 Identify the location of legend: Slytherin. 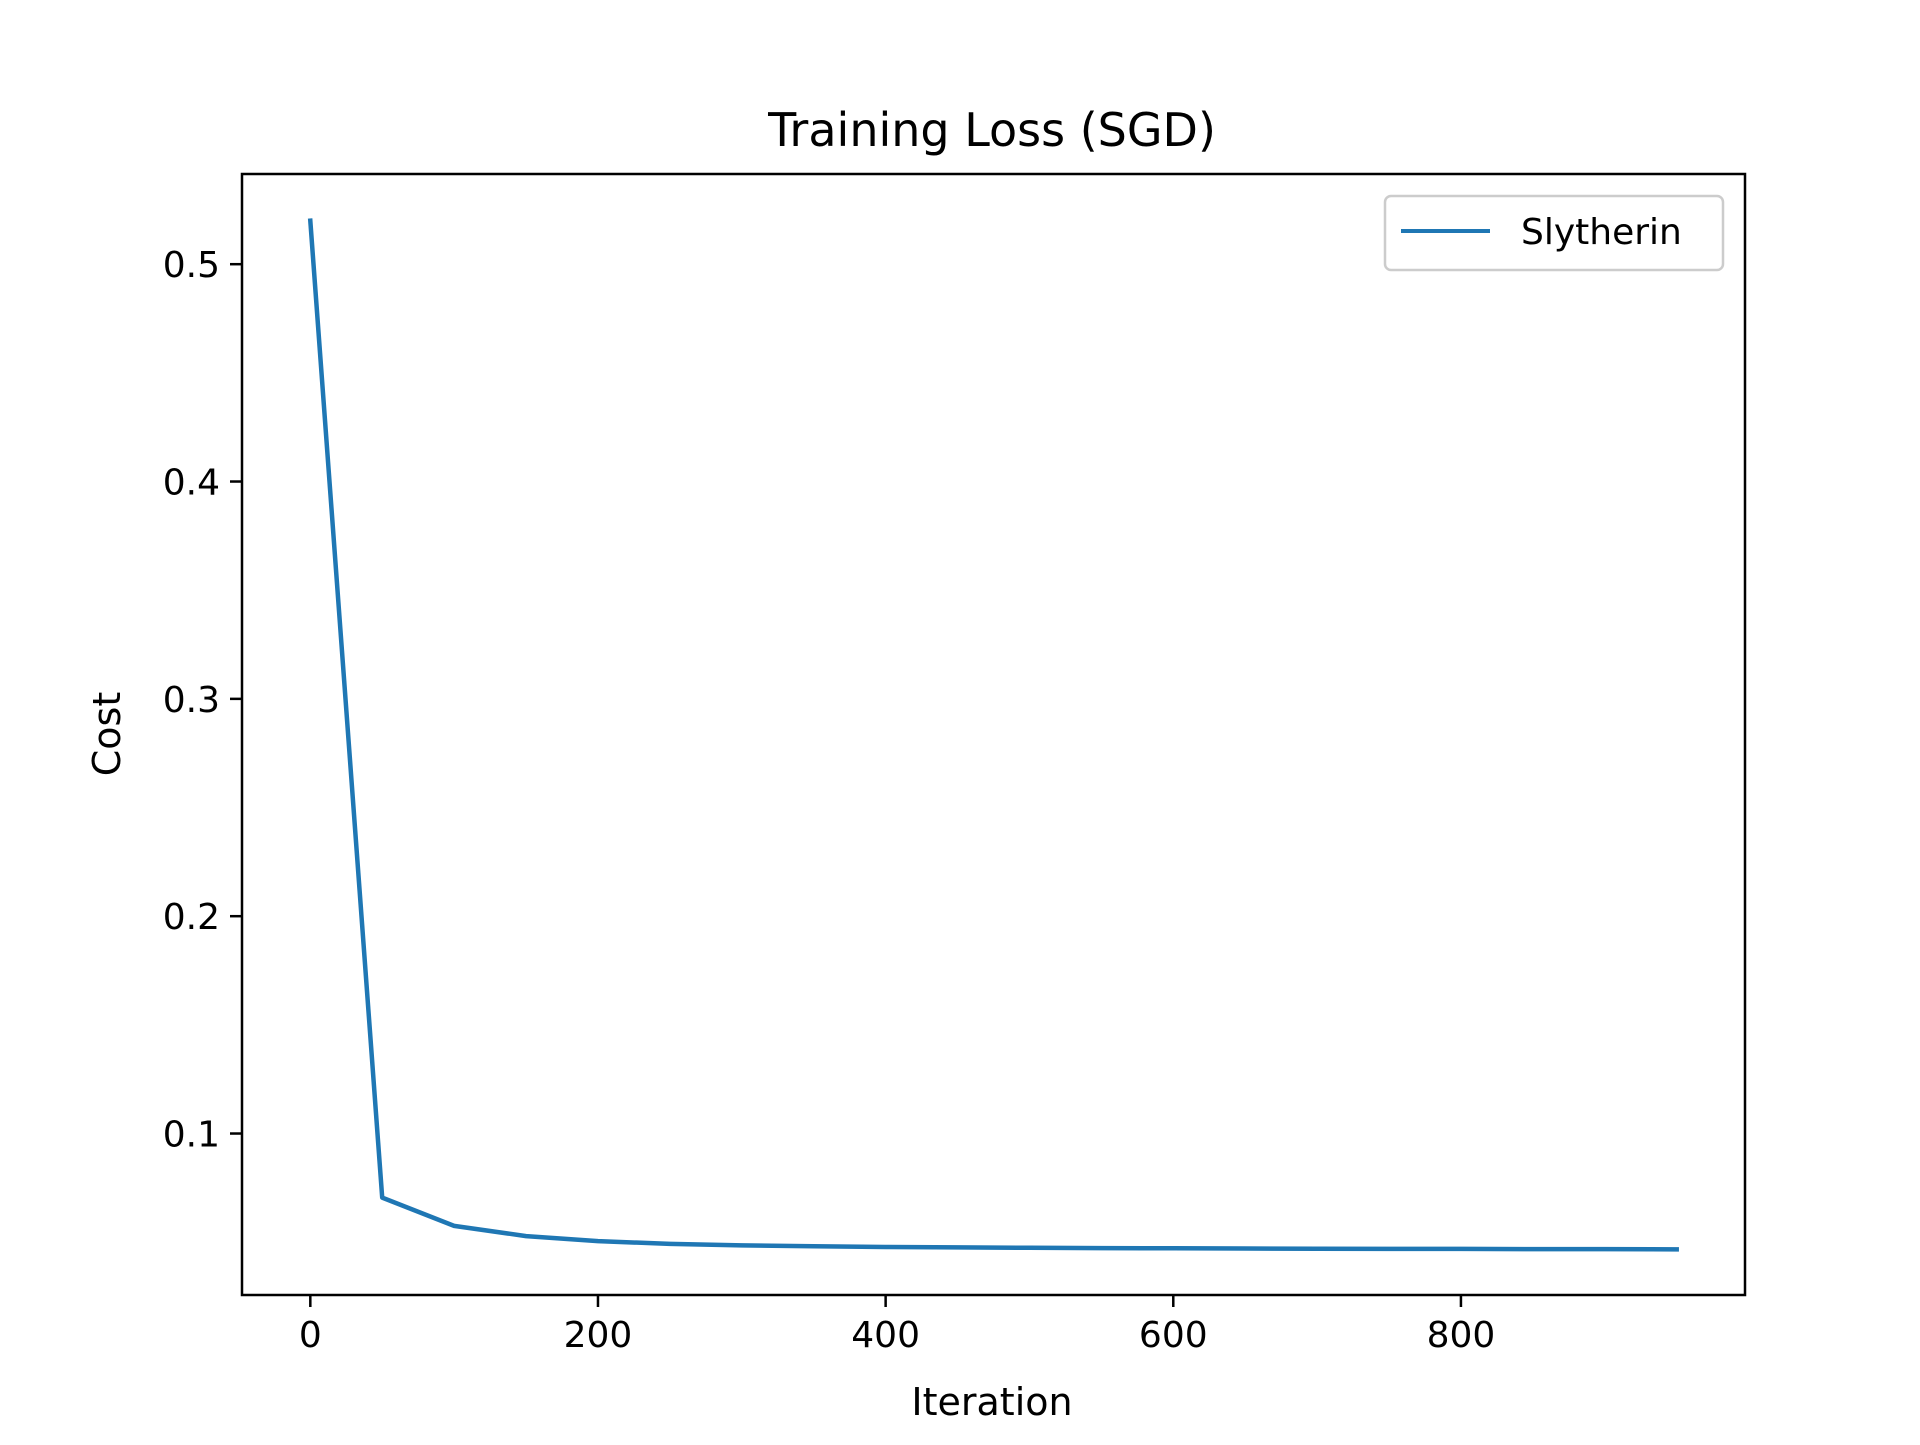
(1554, 233).